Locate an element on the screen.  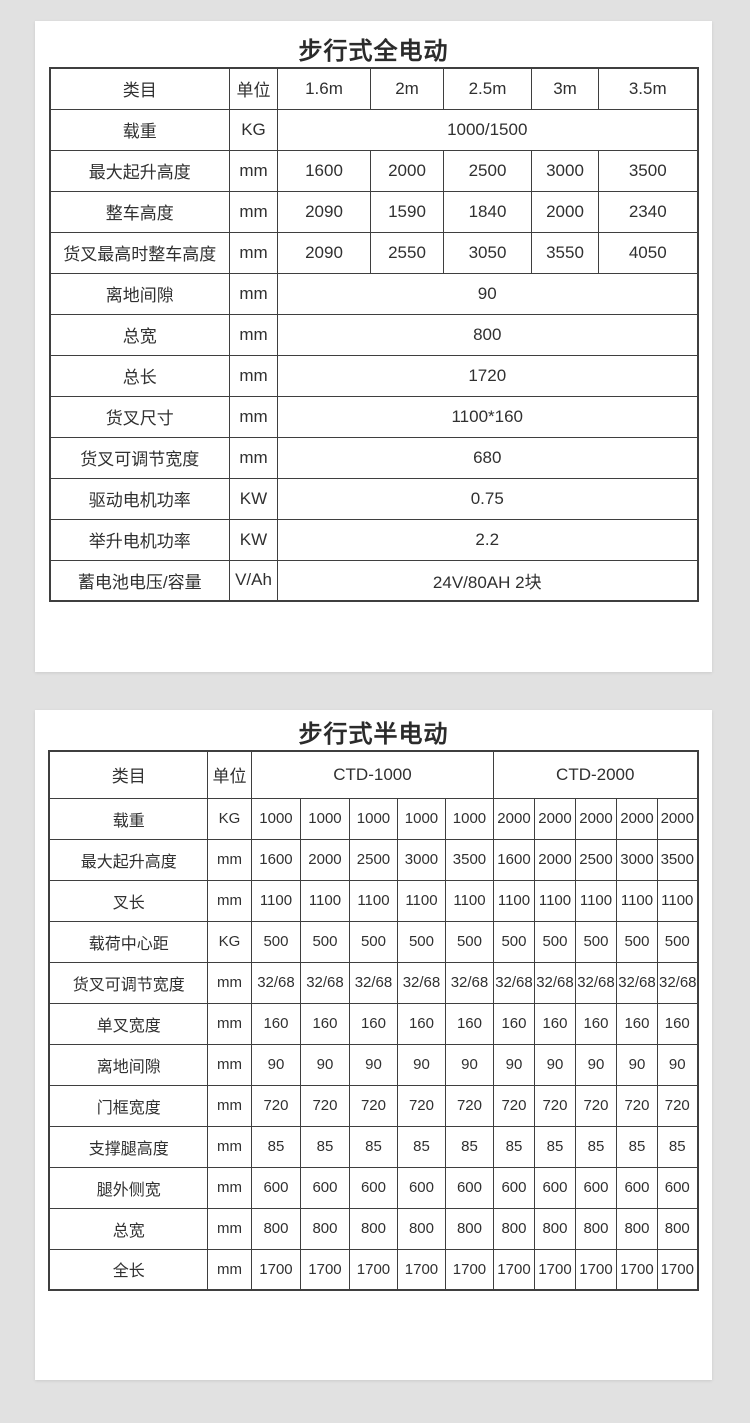
column-header: CTD-1000 is located at coordinates (372, 774).